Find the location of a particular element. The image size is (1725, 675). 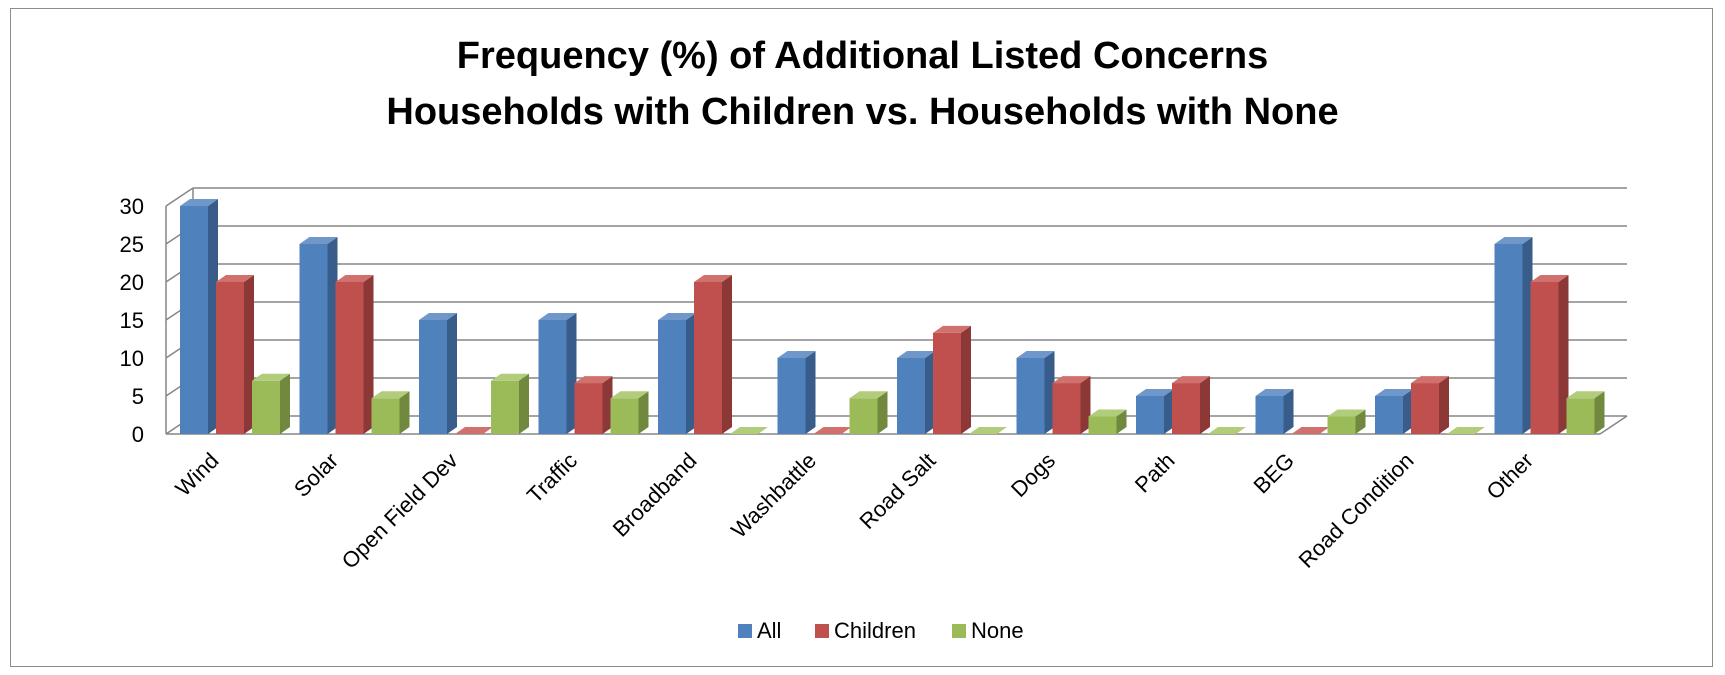

y-tick-label: 25 is located at coordinates (132, 244).